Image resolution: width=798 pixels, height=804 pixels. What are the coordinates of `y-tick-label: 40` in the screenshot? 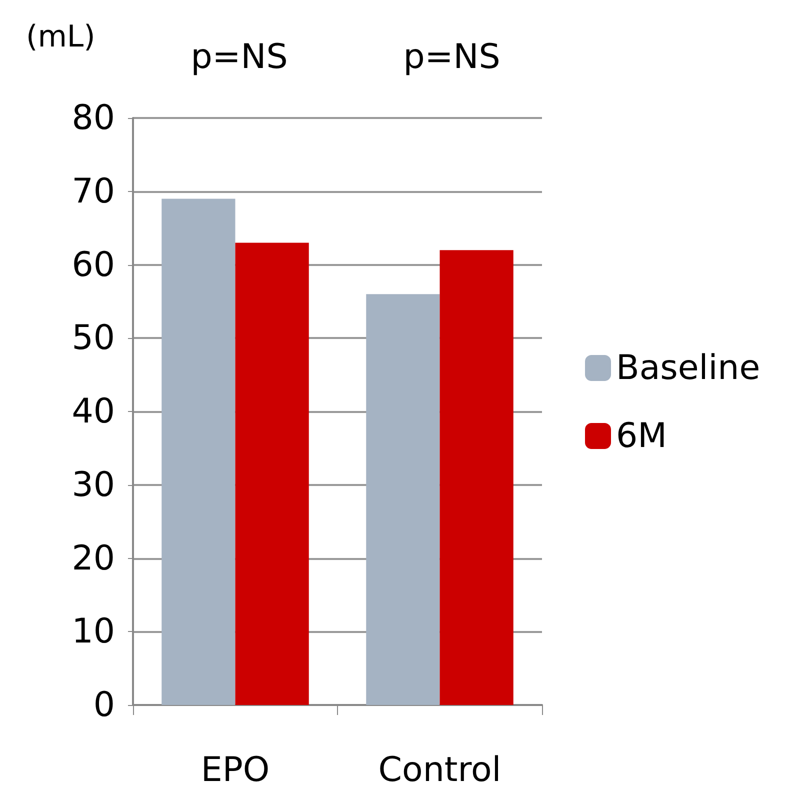 It's located at (93, 412).